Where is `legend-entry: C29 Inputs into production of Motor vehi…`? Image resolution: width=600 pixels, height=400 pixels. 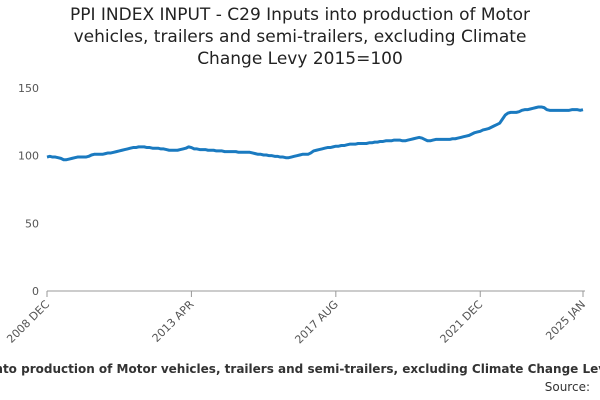
legend-entry: C29 Inputs into production of Motor vehi… is located at coordinates (300, 369).